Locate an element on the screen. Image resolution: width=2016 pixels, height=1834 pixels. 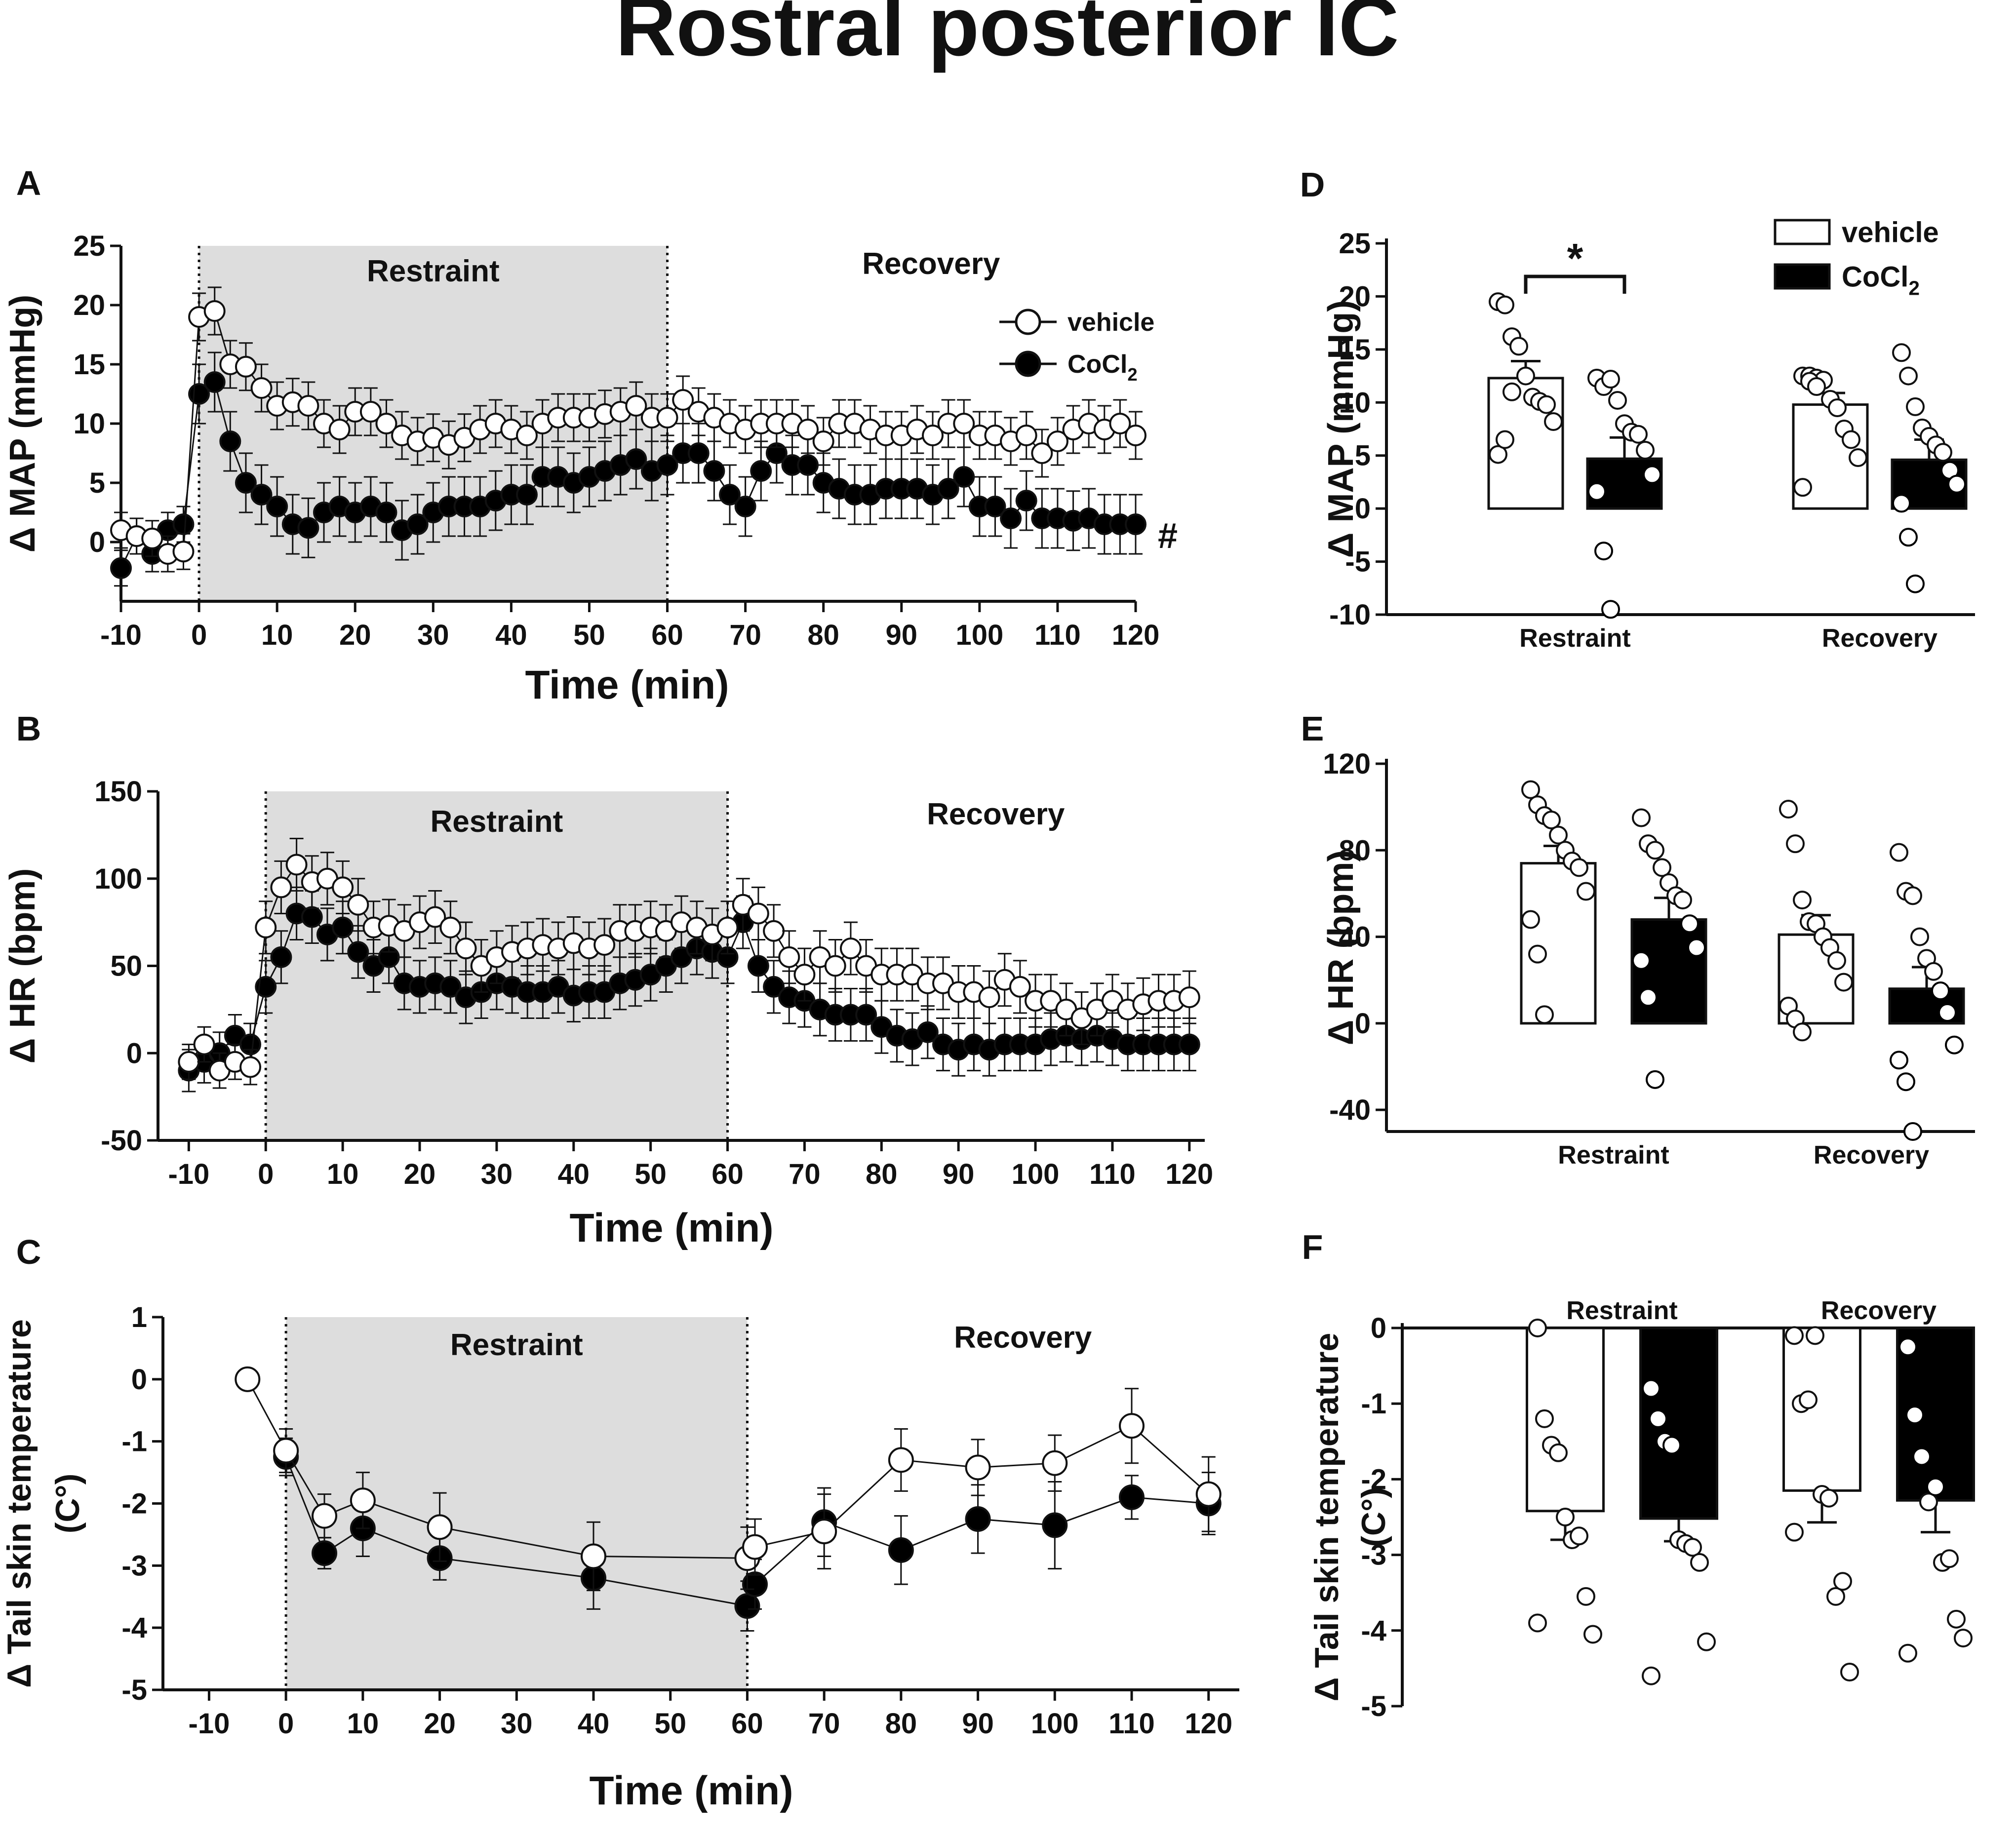
panel-c-series-vehicle is located at coordinates (729, 1479).